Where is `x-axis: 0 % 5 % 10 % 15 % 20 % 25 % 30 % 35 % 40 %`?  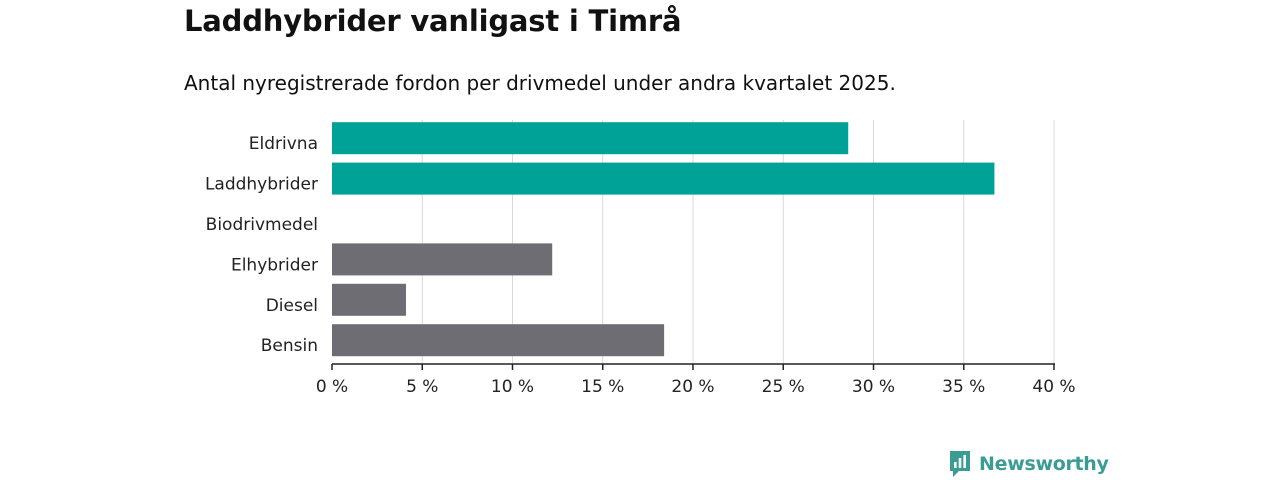
x-axis: 0 % 5 % 10 % 15 % 20 % 25 % 30 % 35 % 40 % is located at coordinates (696, 380).